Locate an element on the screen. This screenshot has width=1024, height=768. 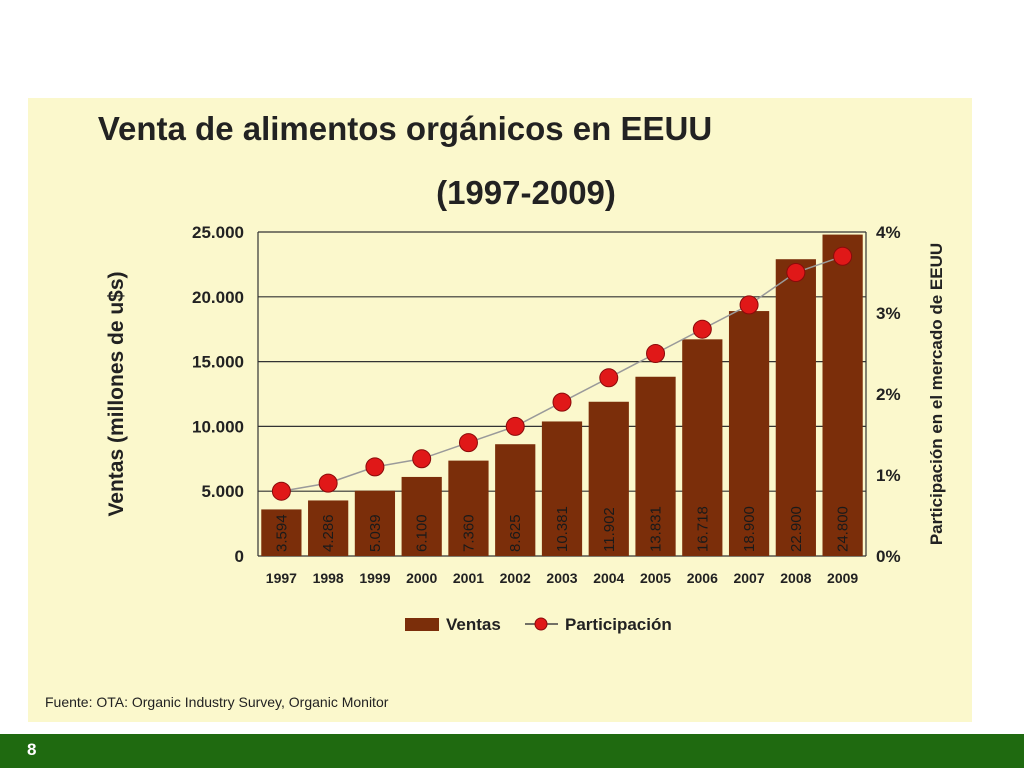
bar-data-label: 8.625 is located at coordinates (515, 533).